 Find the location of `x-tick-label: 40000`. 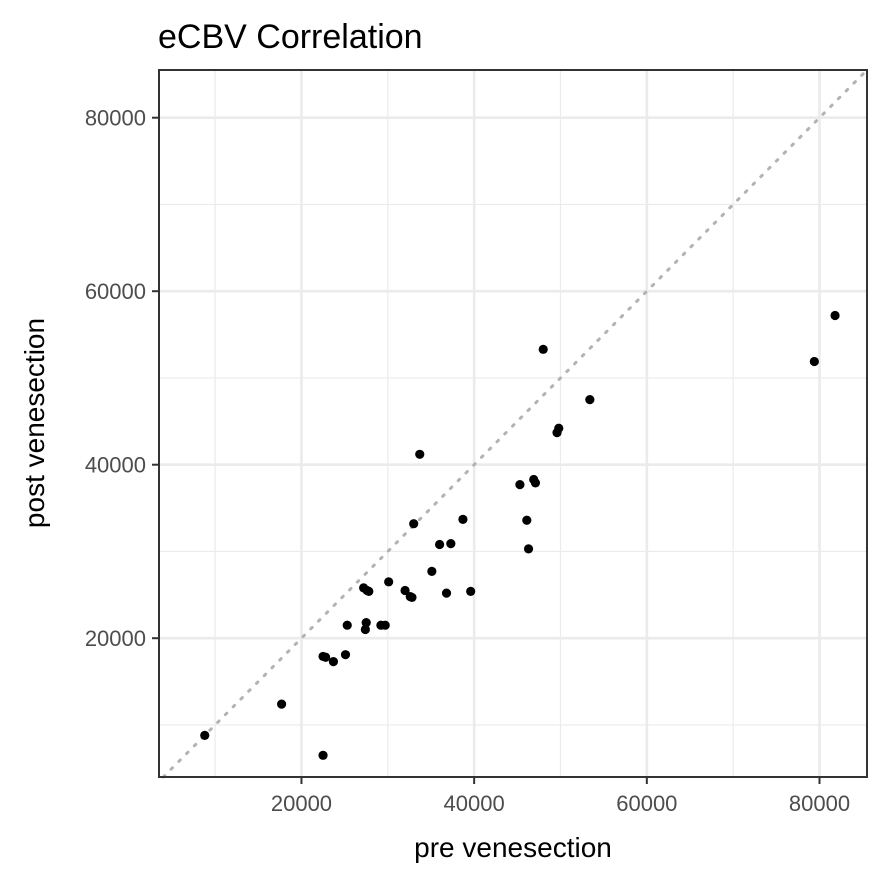

x-tick-label: 40000 is located at coordinates (474, 803).